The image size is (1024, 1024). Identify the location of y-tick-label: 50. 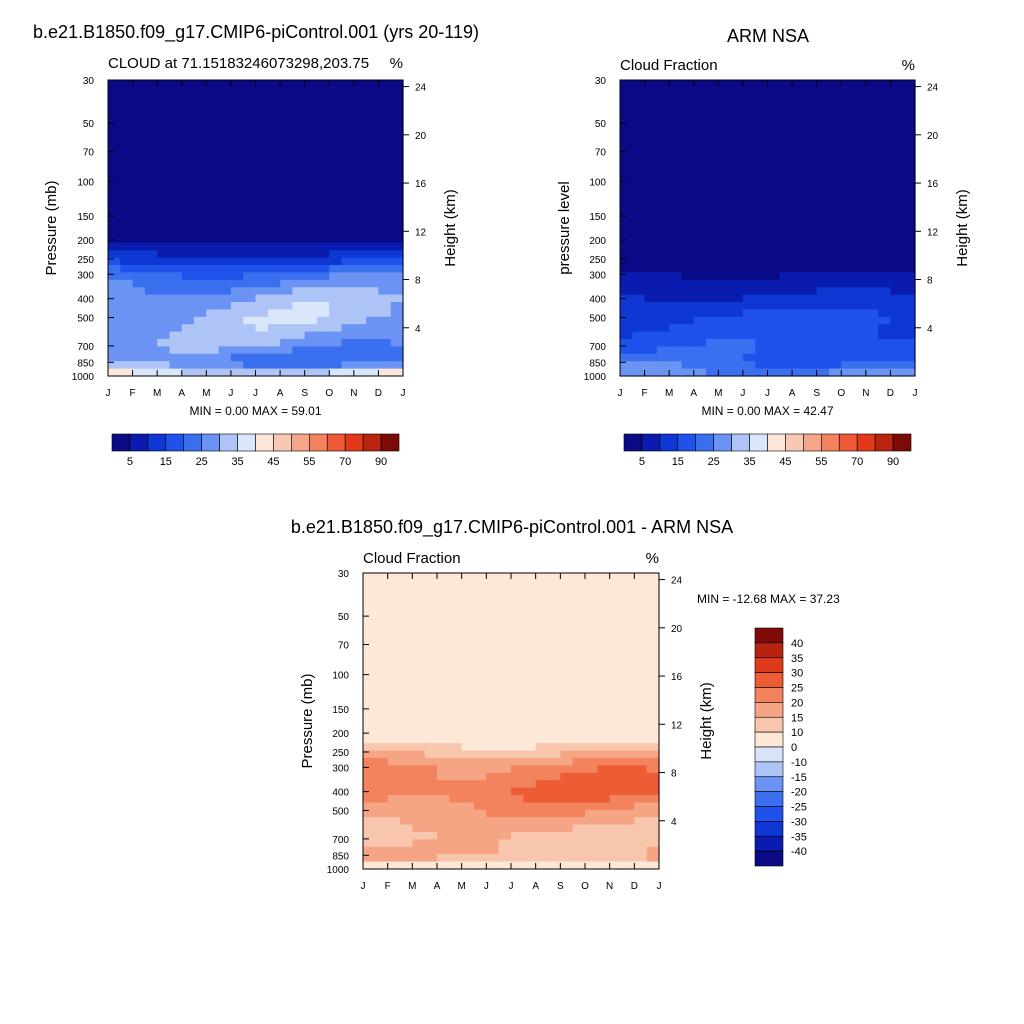
(89, 124).